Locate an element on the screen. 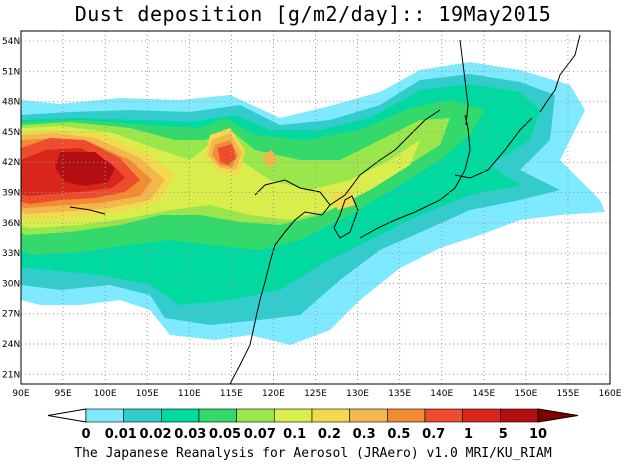 The height and width of the screenshot is (466, 626). longitude-label: 95E is located at coordinates (63, 394).